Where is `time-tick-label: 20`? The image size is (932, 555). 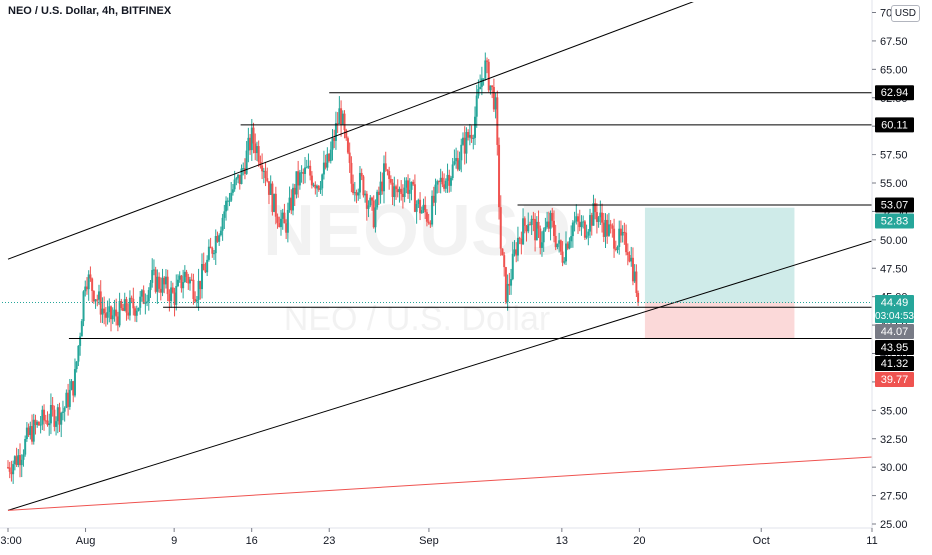 time-tick-label: 20 is located at coordinates (639, 541).